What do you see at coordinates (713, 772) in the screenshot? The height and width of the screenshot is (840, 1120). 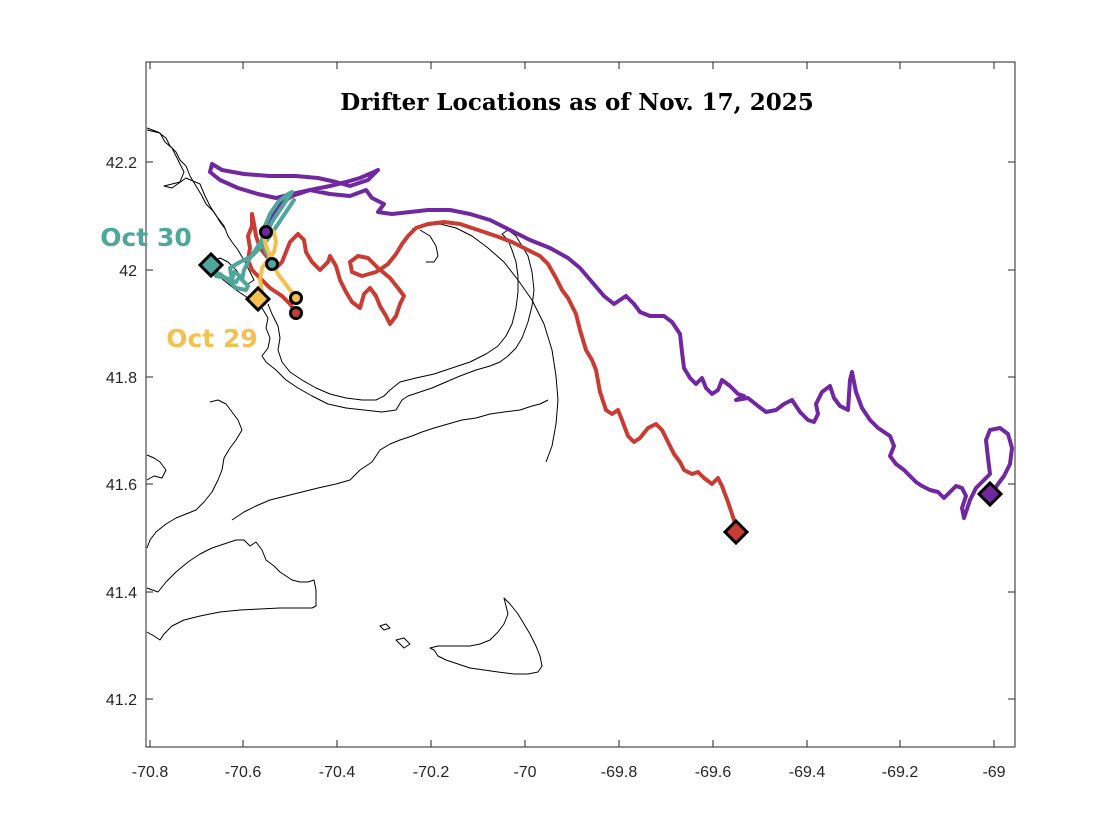 I see `x-tick-label: -69.6` at bounding box center [713, 772].